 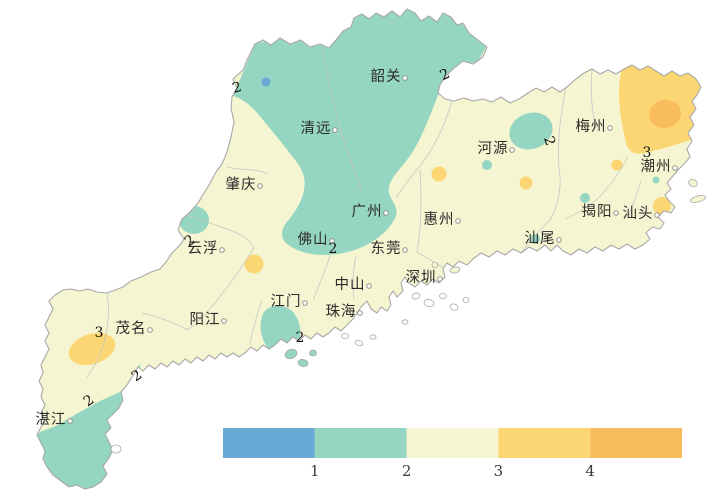 What do you see at coordinates (315, 471) in the screenshot?
I see `colorbar-tick-label-1: 1` at bounding box center [315, 471].